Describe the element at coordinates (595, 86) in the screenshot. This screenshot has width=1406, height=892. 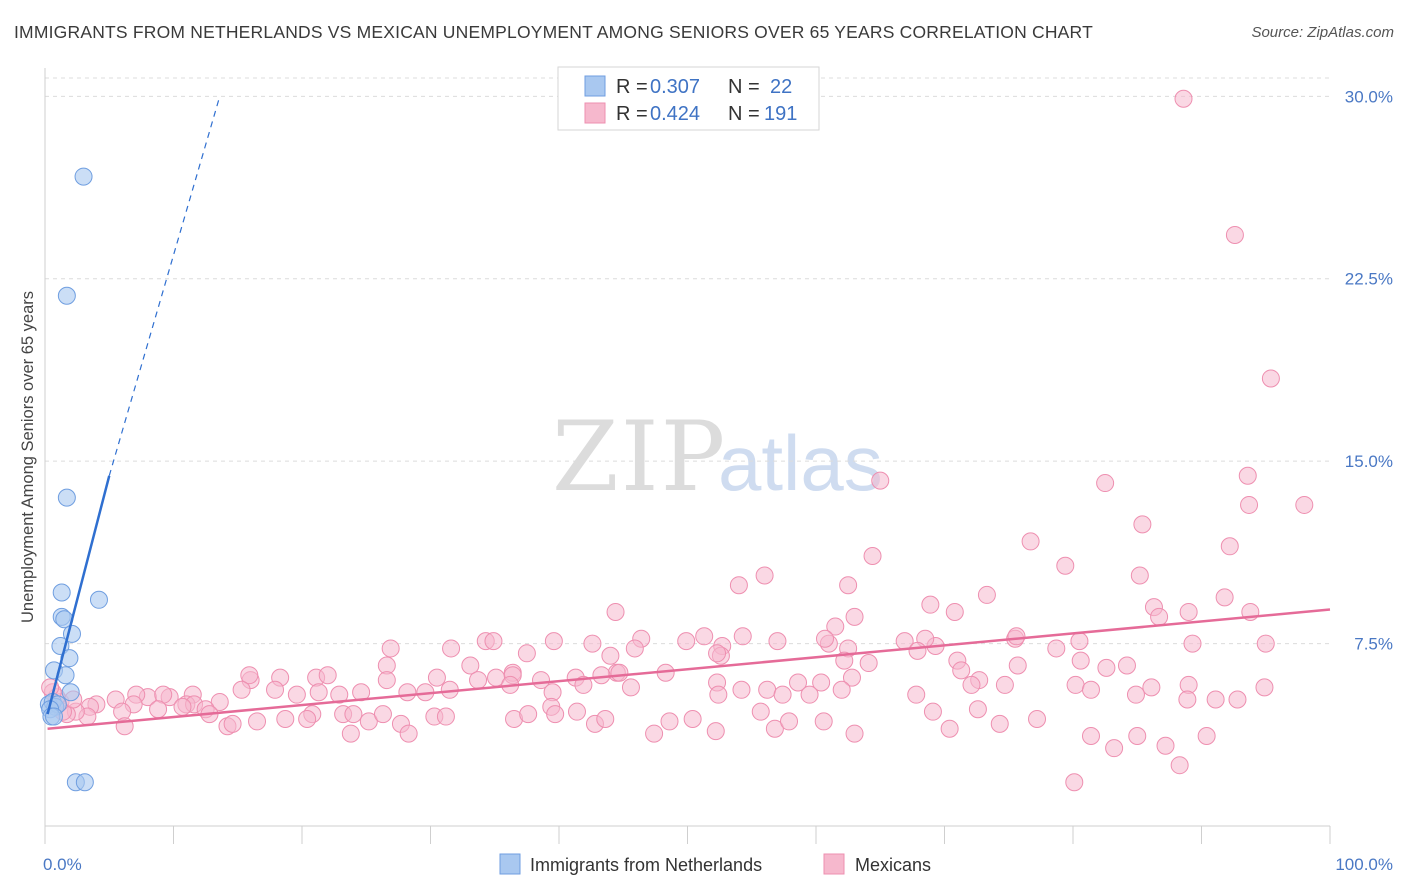
I see `legend-swatch-blue` at that location.